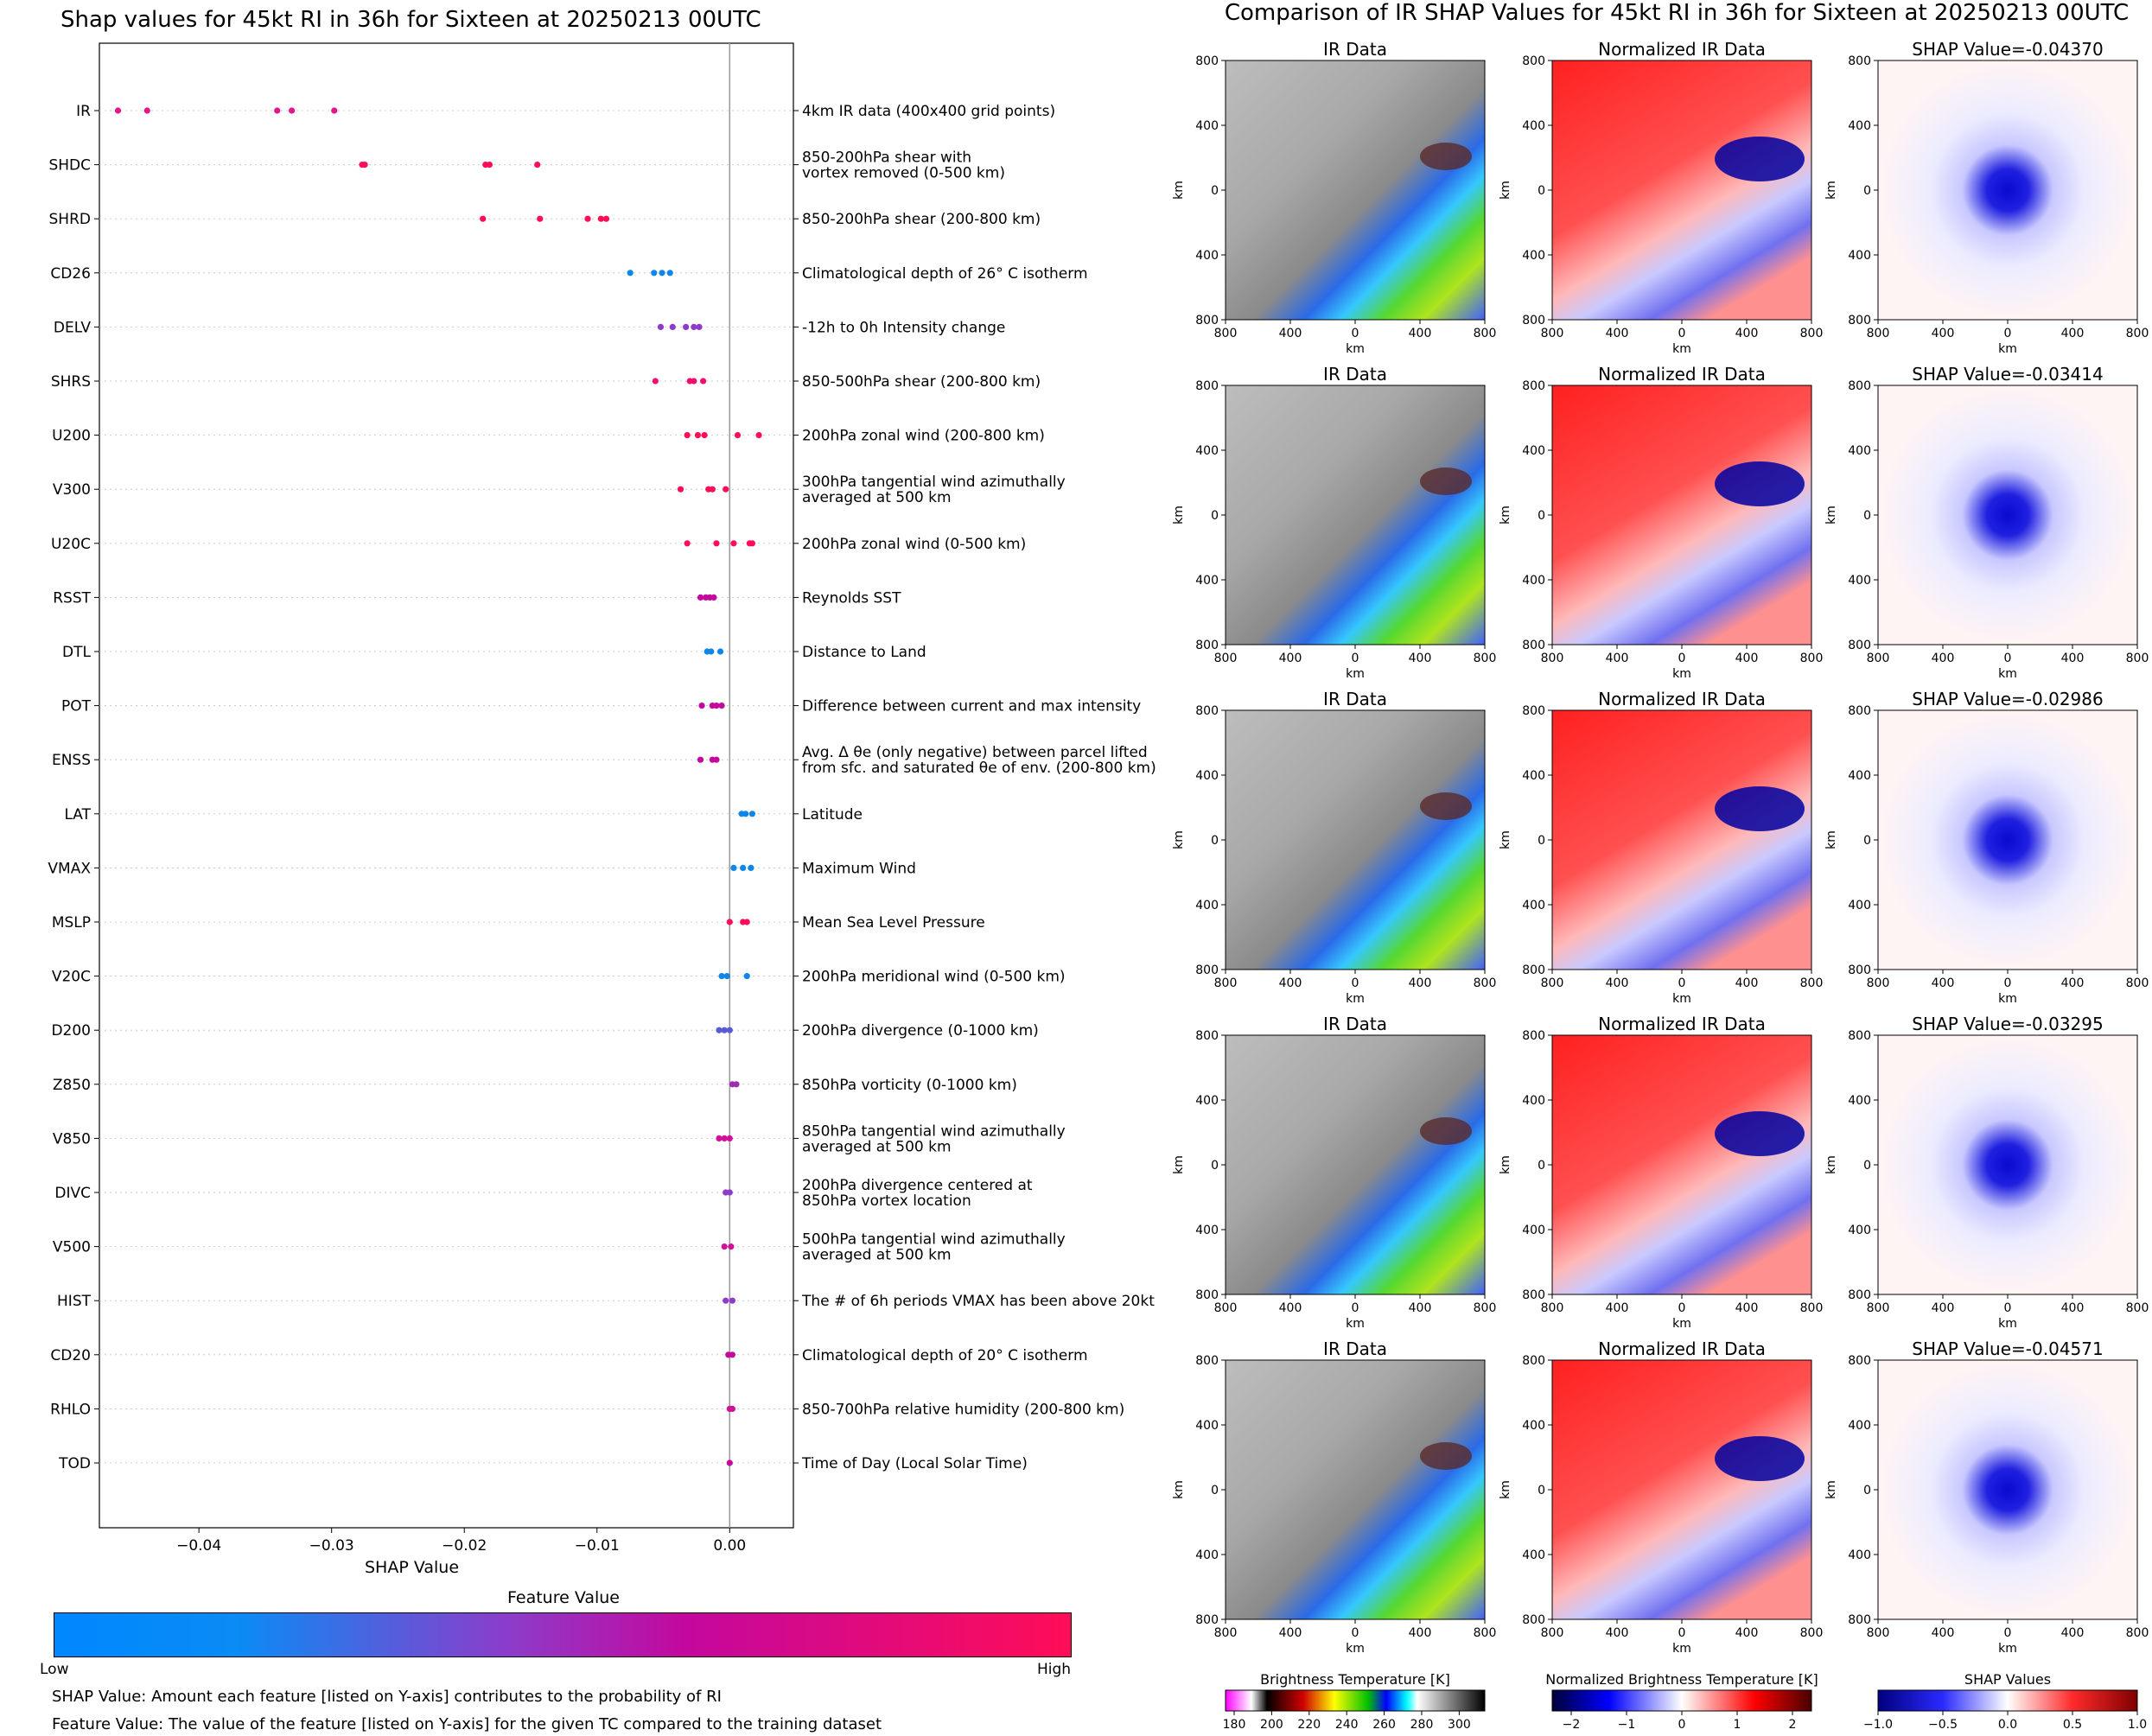  I want to click on x-tick-label: −0.04, so click(198, 1546).